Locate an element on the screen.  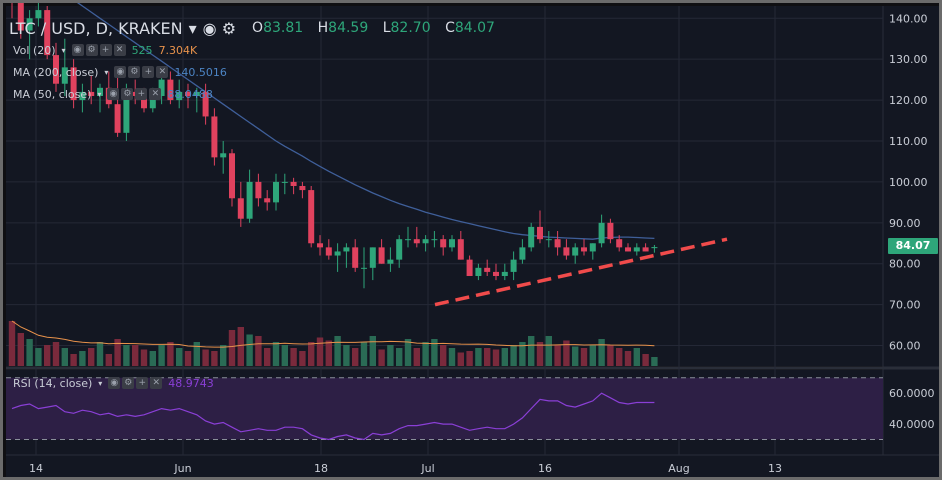
vol-label: Vol (20) is located at coordinates (34, 50).